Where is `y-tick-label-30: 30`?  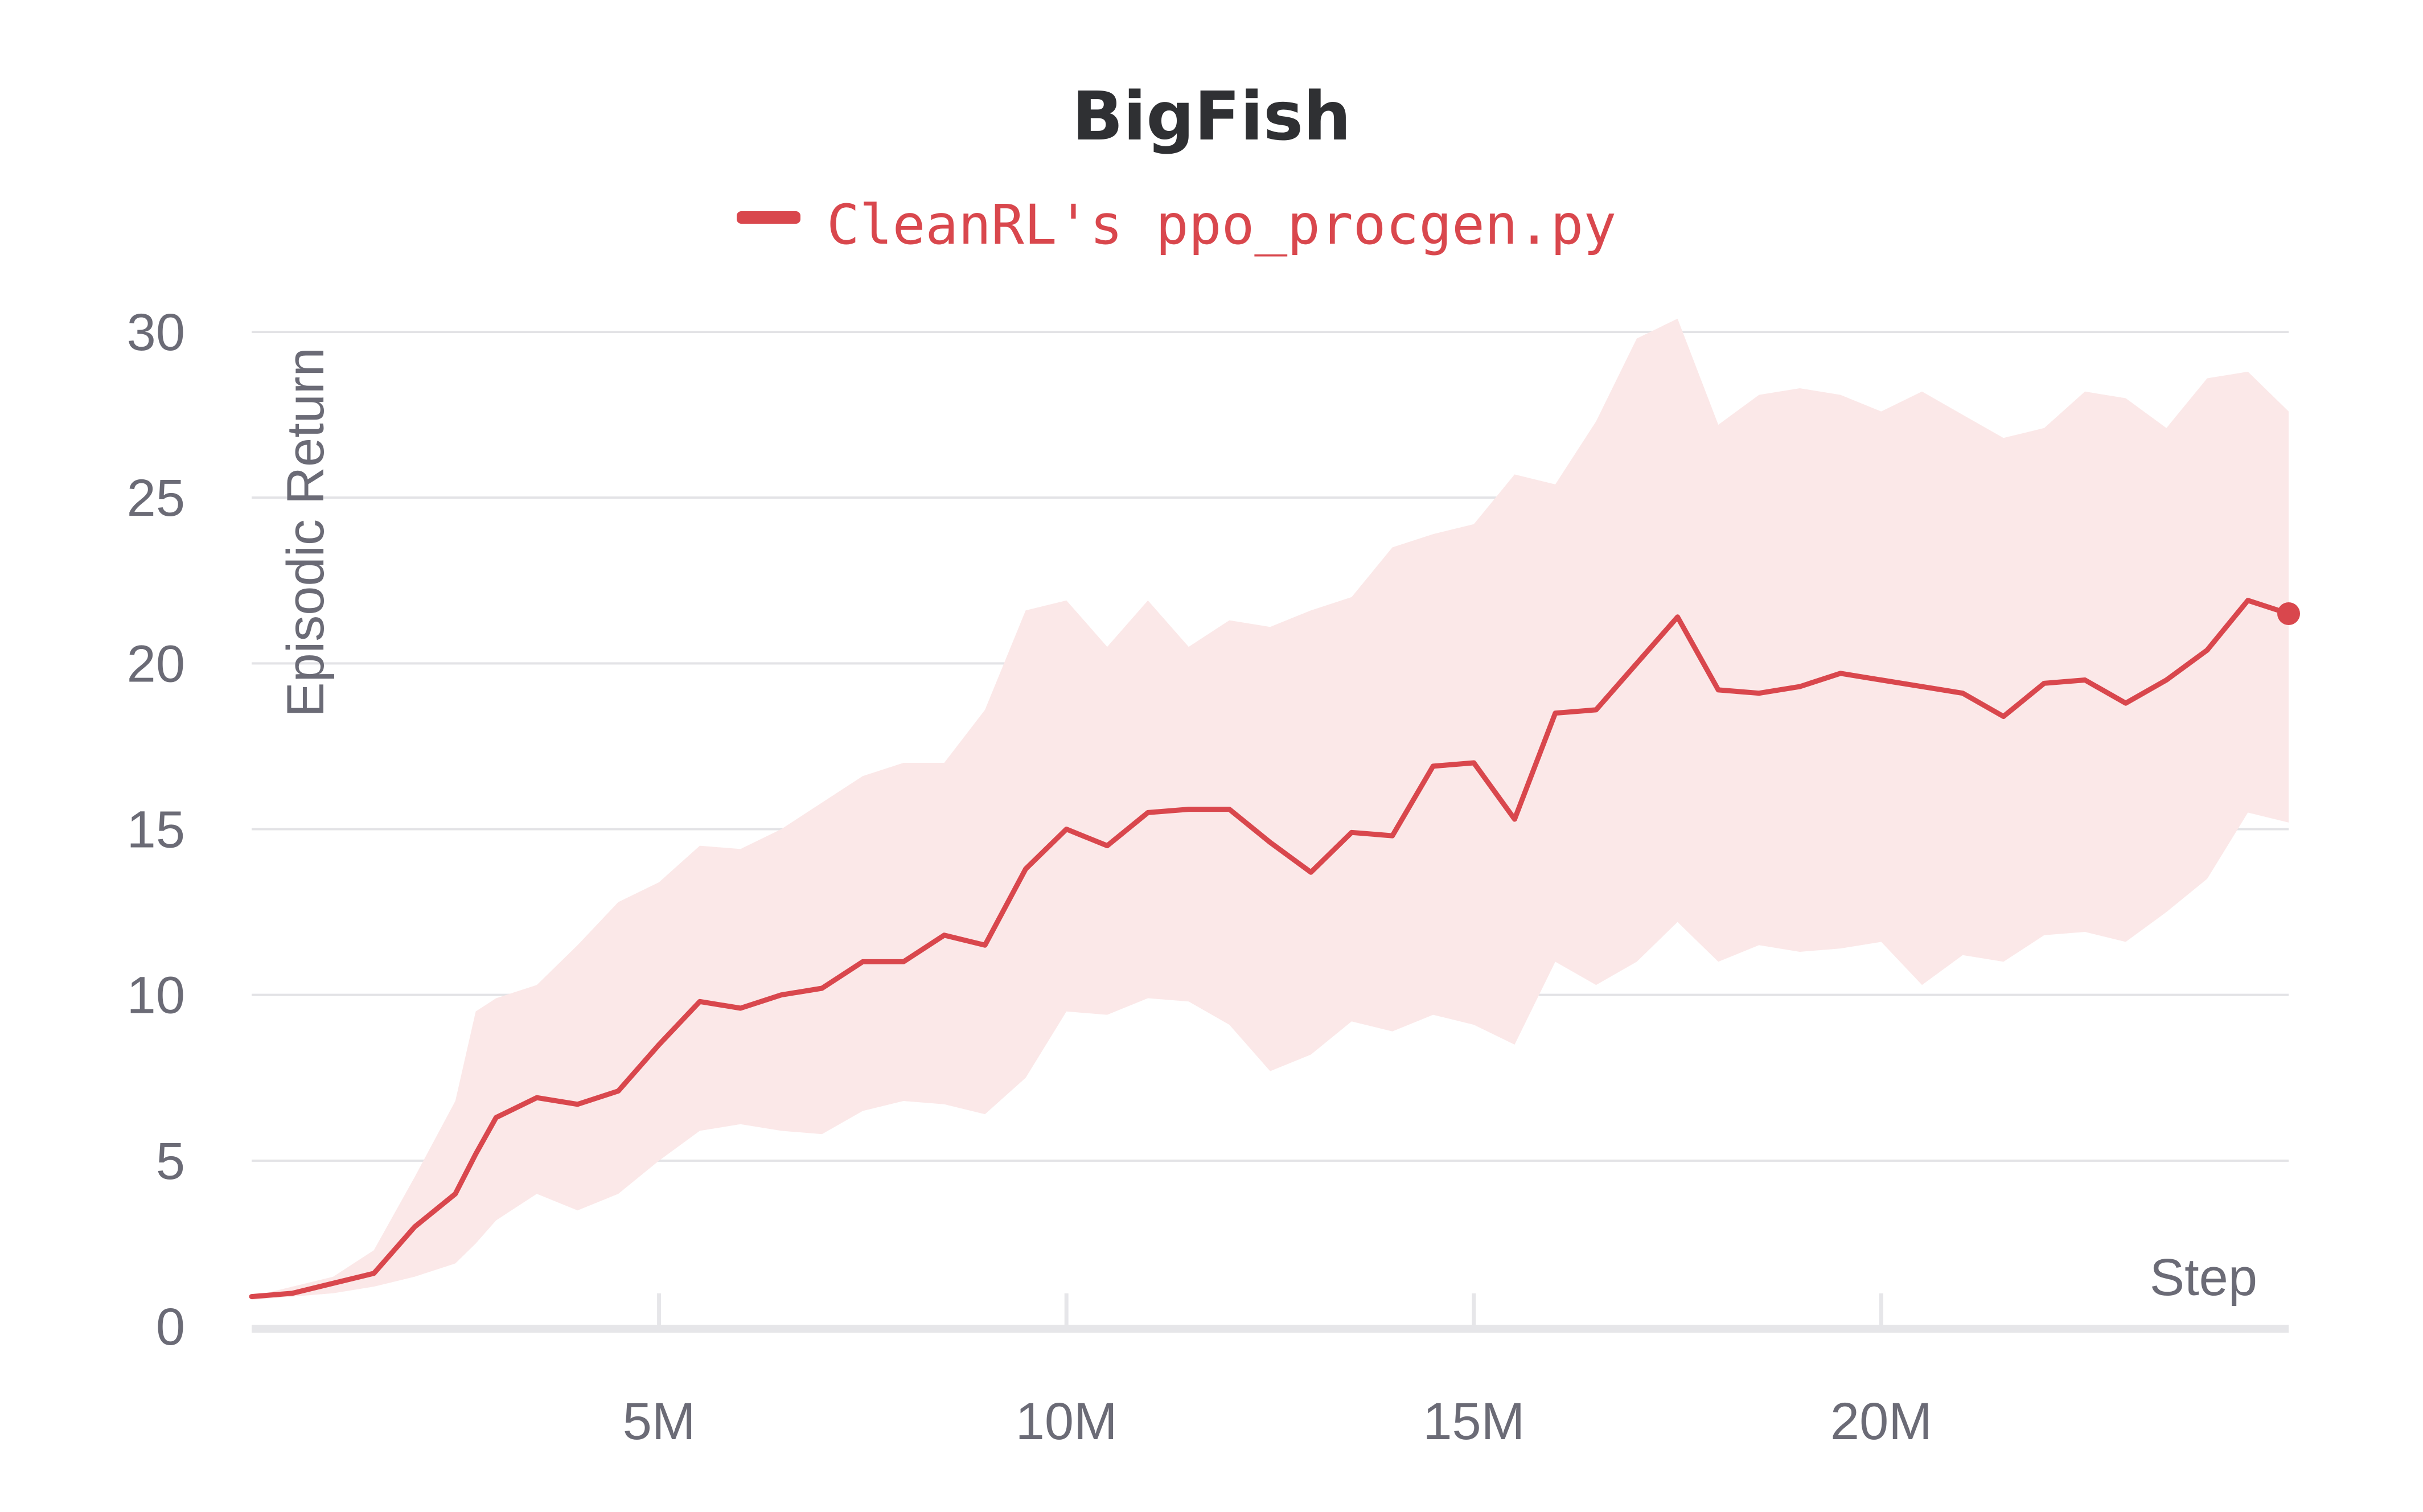 y-tick-label-30: 30 is located at coordinates (156, 332).